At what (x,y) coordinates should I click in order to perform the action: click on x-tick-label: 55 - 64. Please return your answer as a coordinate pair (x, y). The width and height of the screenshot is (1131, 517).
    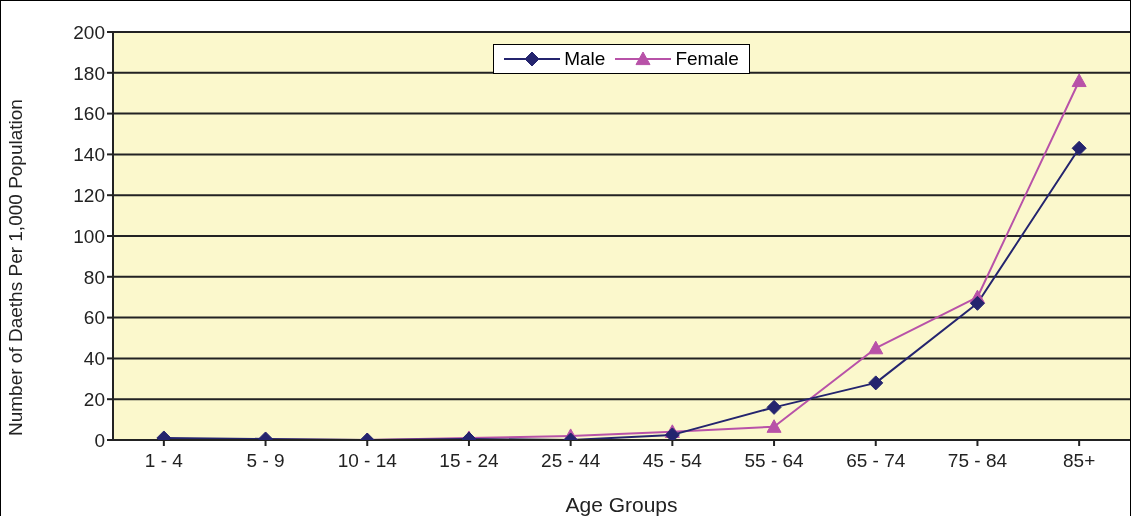
    Looking at the image, I should click on (774, 461).